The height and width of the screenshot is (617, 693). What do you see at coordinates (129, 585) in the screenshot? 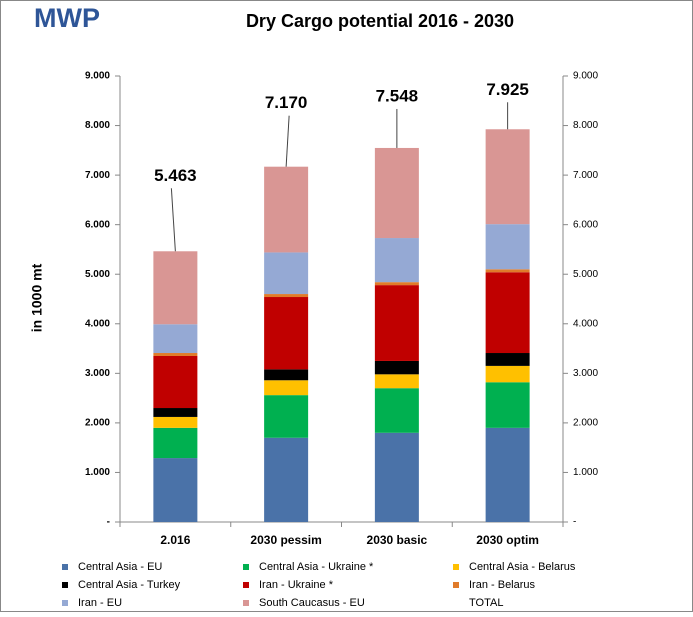
I see `legend-label: Central Asia - Turkey` at bounding box center [129, 585].